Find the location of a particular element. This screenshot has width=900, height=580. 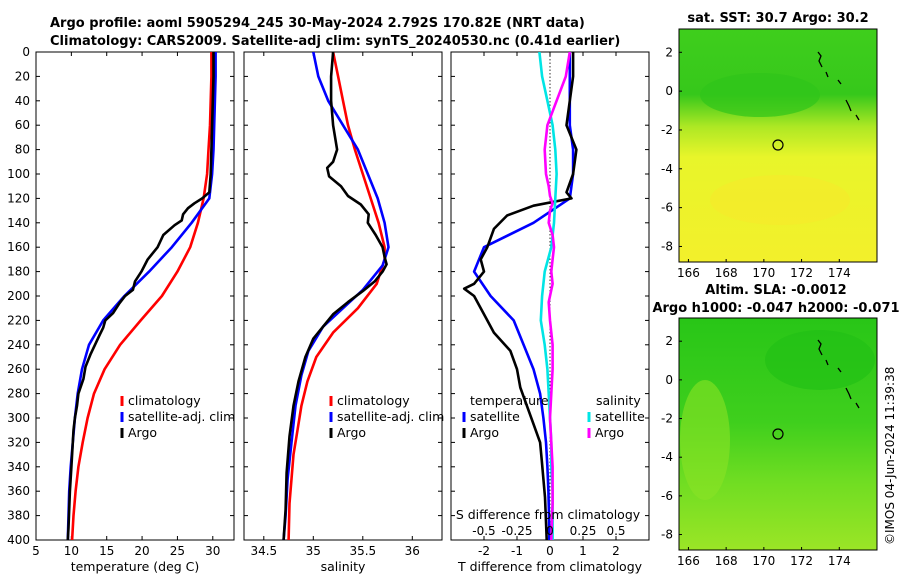

series-temperature-argo is located at coordinates (520, 296).